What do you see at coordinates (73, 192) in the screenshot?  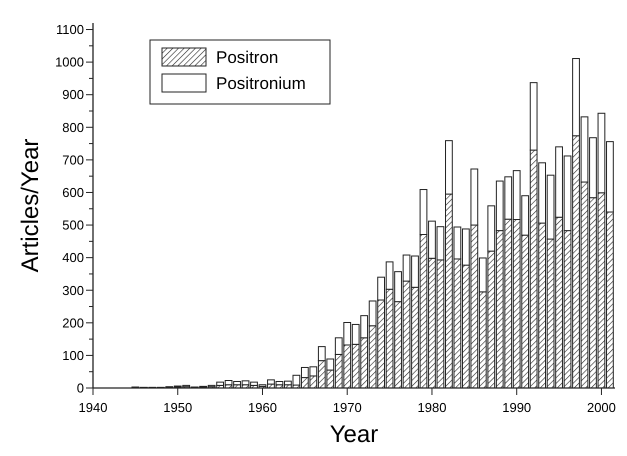 I see `y-tick-label: 600` at bounding box center [73, 192].